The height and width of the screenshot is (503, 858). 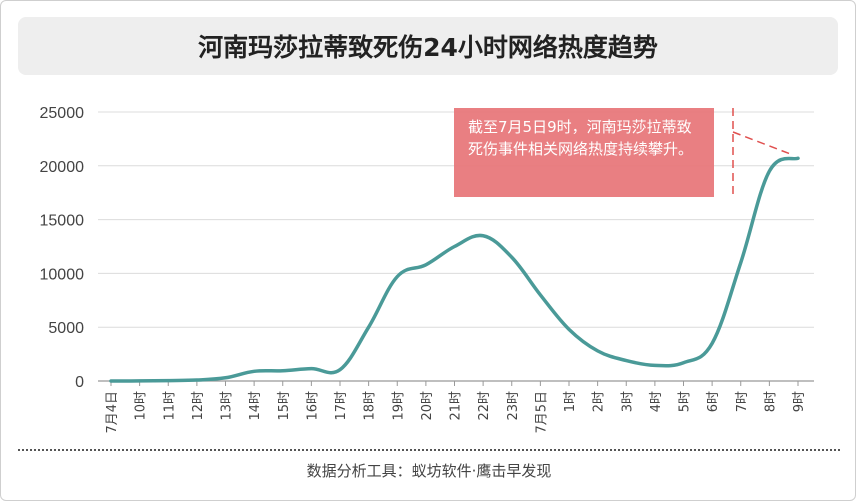 I want to click on chart-title: 河南玛莎拉蒂致死伤24小时网络热度趋势, so click(x=428, y=47).